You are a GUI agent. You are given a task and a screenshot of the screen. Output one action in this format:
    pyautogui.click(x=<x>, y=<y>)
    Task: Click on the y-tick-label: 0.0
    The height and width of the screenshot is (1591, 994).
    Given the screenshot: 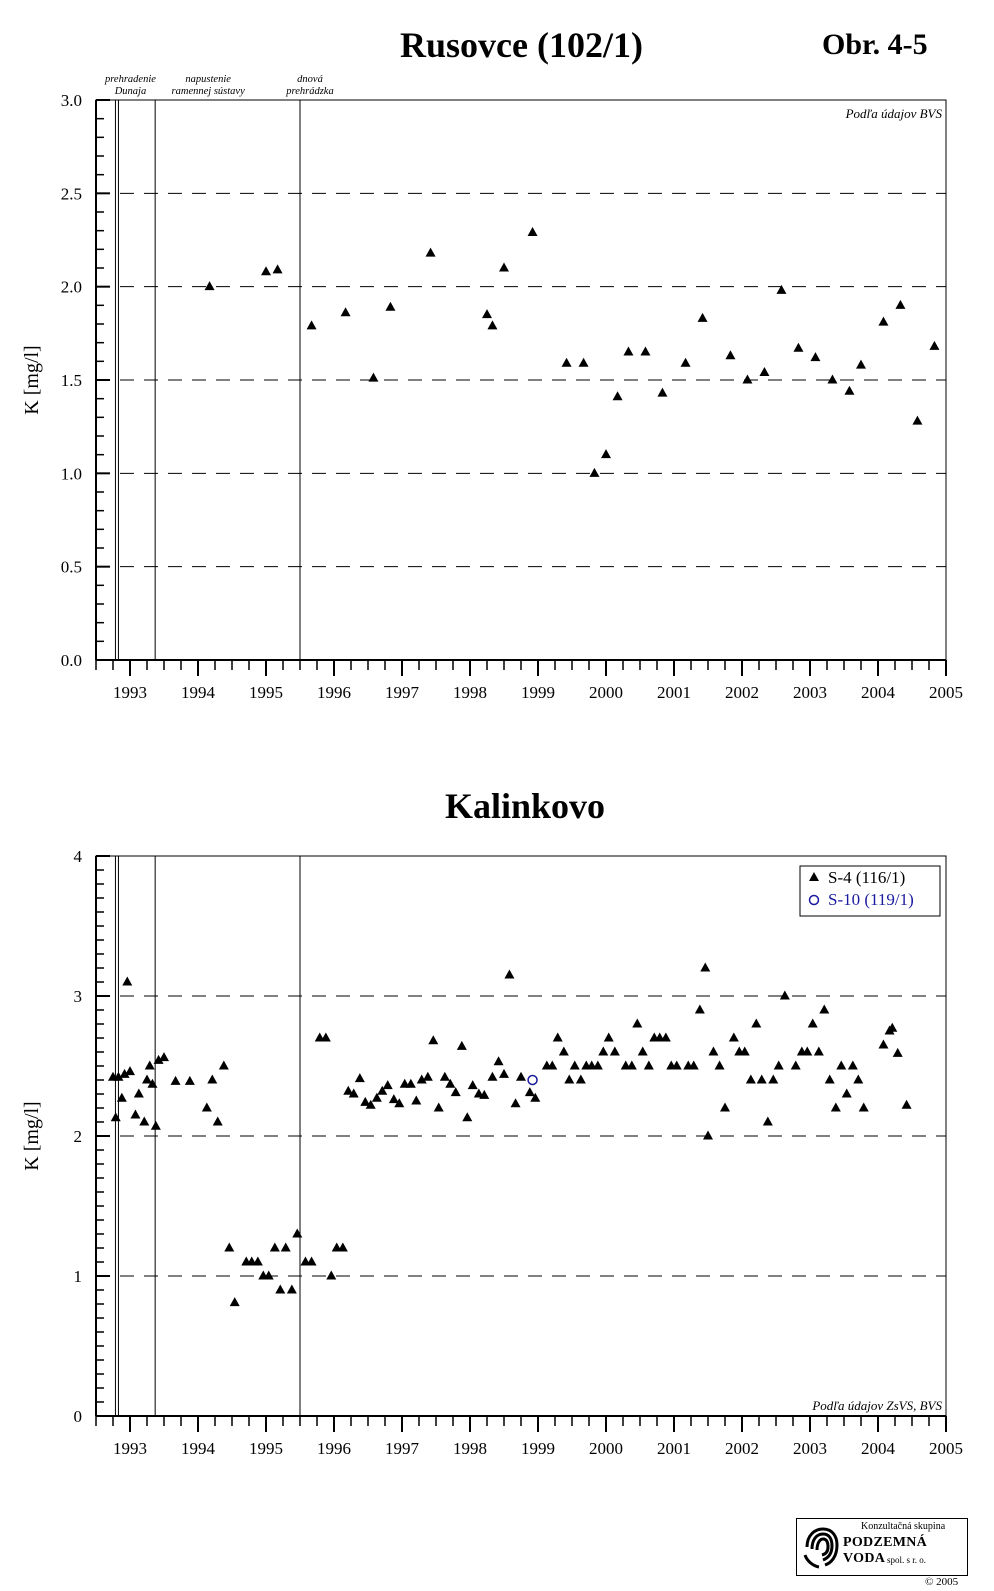 What is the action you would take?
    pyautogui.click(x=71, y=660)
    